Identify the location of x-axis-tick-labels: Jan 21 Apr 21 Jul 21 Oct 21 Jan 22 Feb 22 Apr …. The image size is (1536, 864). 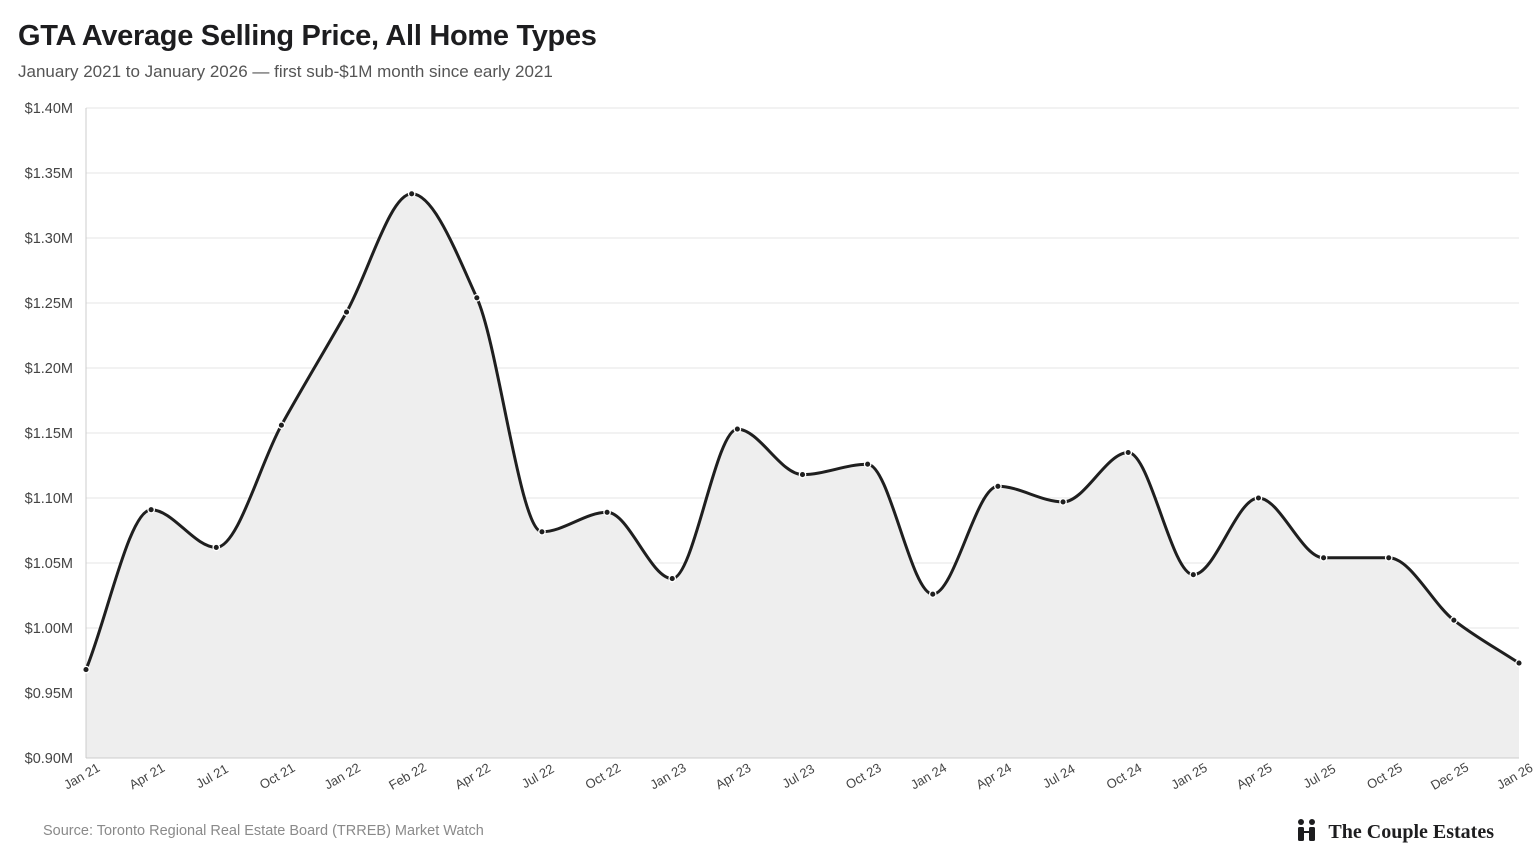
(798, 776).